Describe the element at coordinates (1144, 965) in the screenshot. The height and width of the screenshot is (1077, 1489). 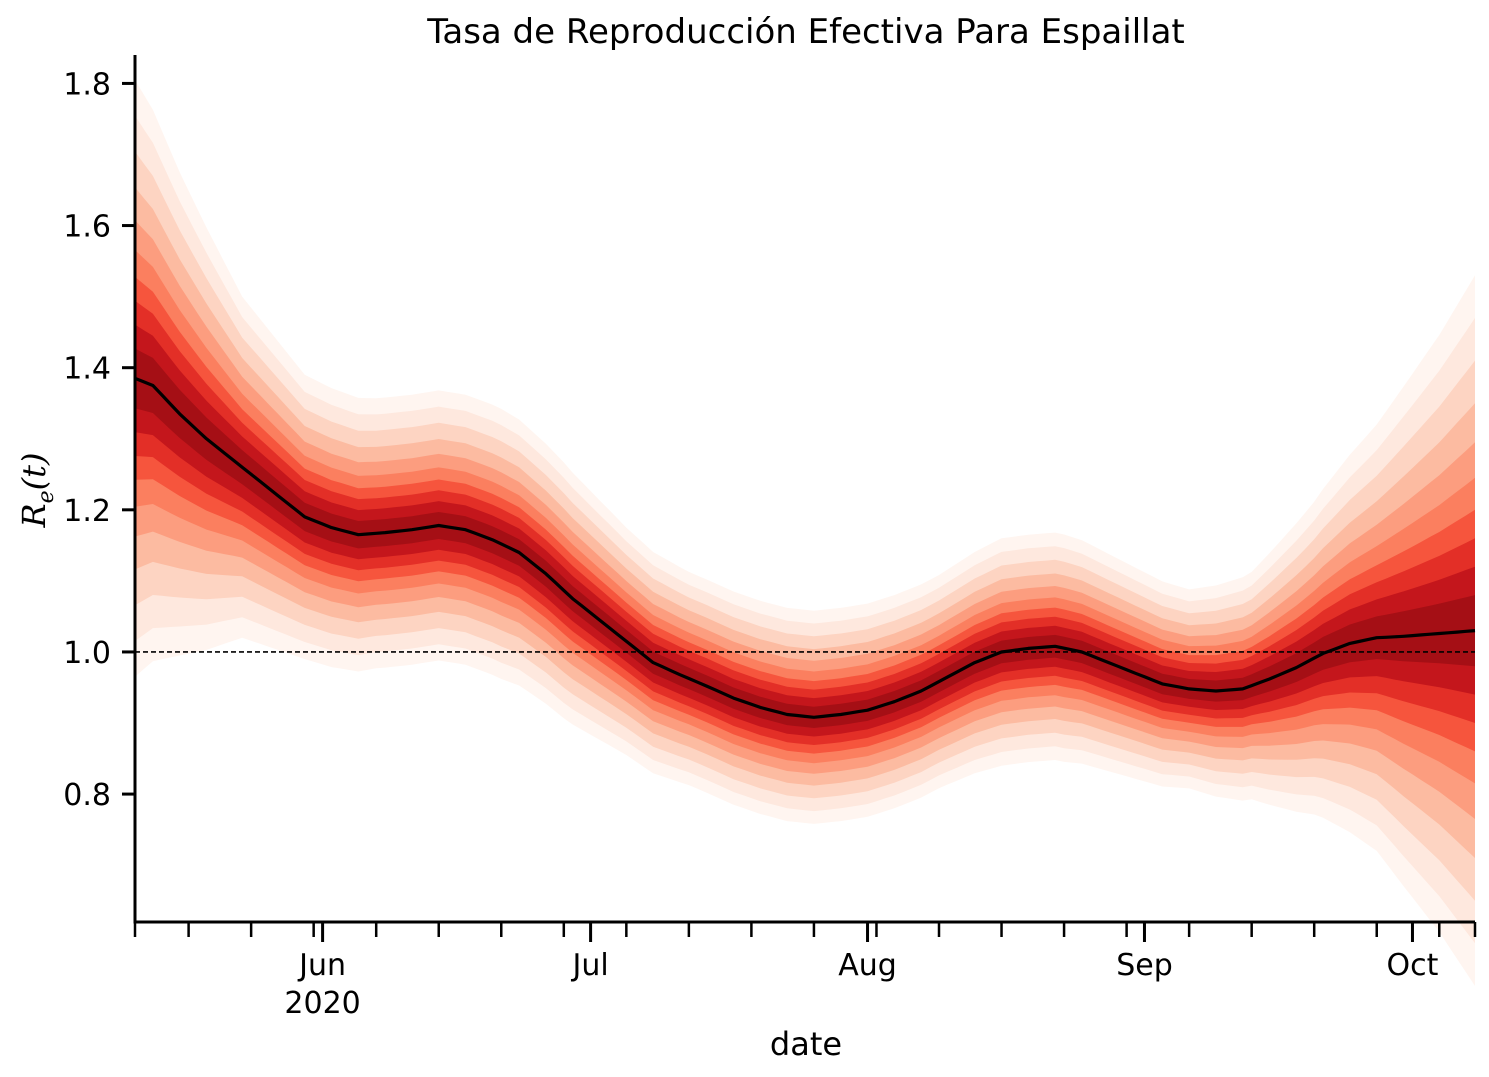
I see `x-tick-label: Sep` at that location.